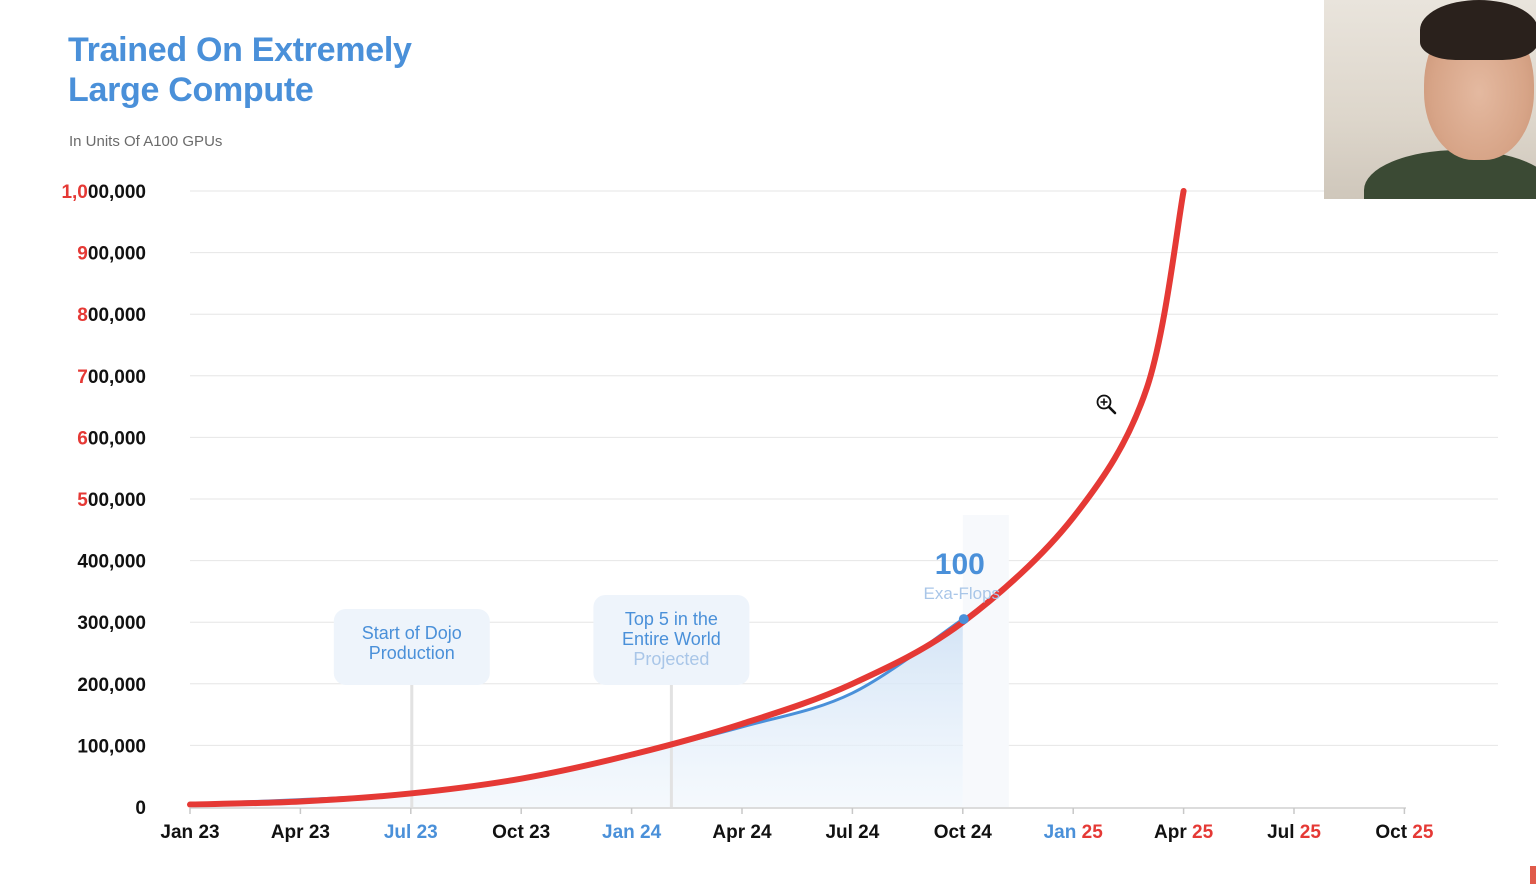  I want to click on y-tick-label: 600,000, so click(111, 438).